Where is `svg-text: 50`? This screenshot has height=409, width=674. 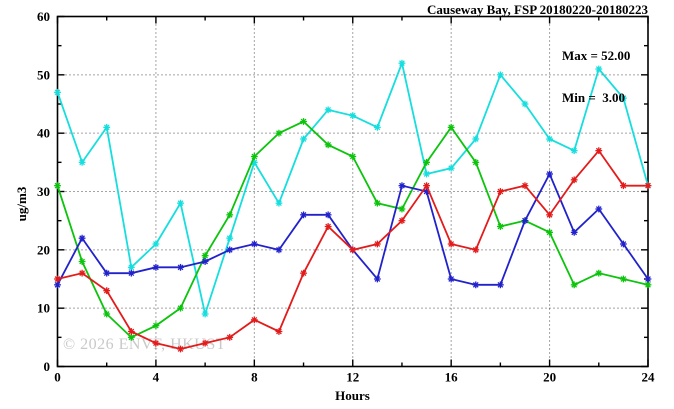 svg-text: 50 is located at coordinates (43, 74).